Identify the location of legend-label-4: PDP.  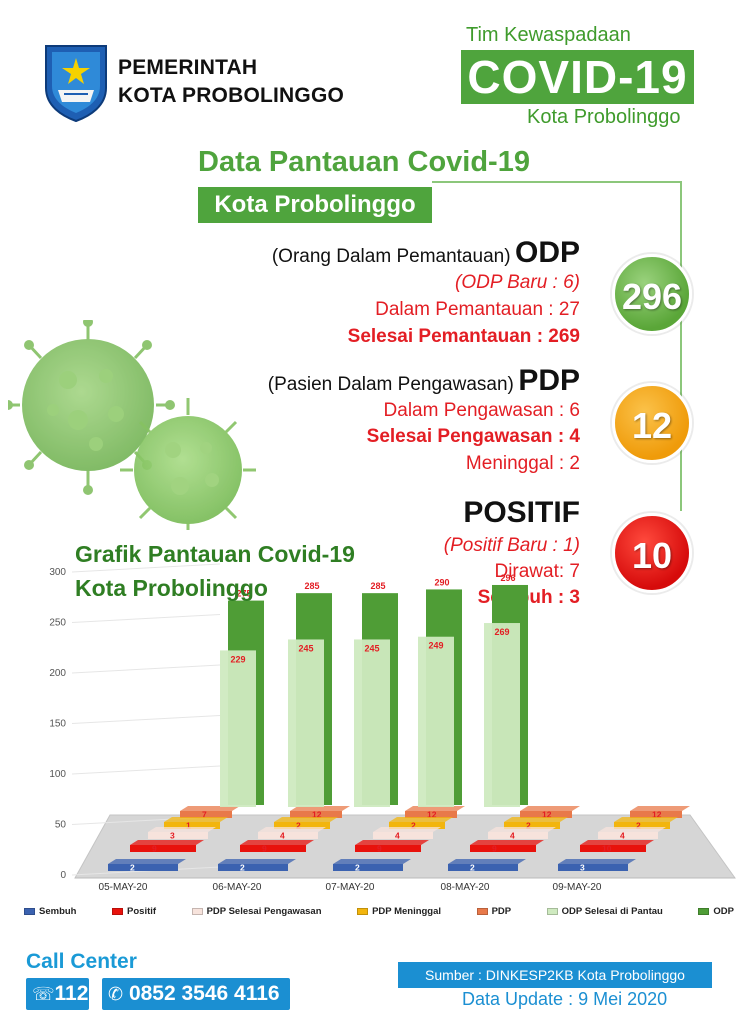
(501, 911).